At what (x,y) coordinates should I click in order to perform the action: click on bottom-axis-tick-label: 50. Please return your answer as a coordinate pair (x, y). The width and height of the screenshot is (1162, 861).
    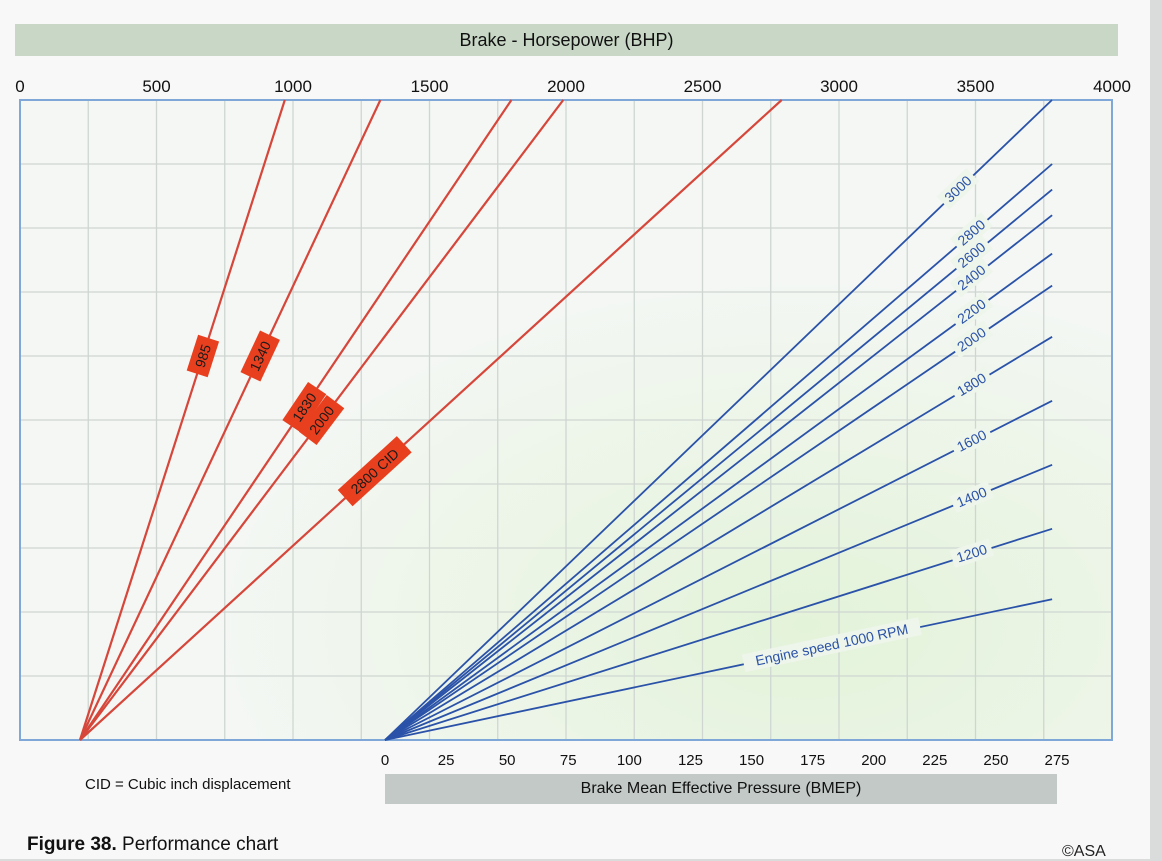
    Looking at the image, I should click on (507, 760).